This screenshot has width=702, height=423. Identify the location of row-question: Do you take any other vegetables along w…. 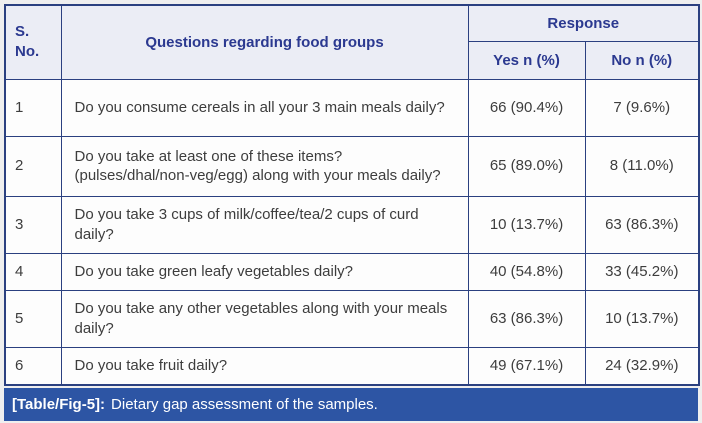
(264, 318).